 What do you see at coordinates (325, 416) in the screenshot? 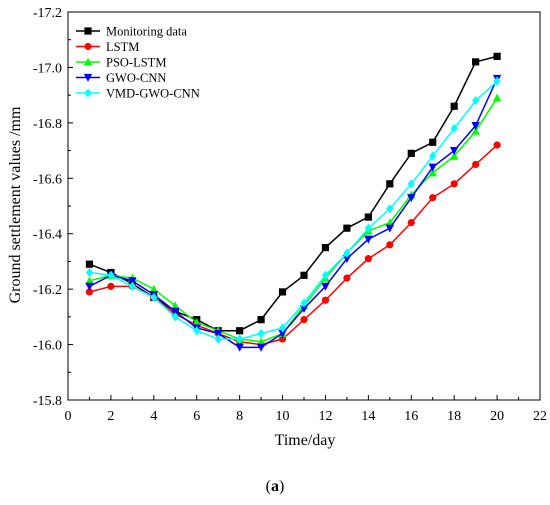
I see `x-tick-label: 12` at bounding box center [325, 416].